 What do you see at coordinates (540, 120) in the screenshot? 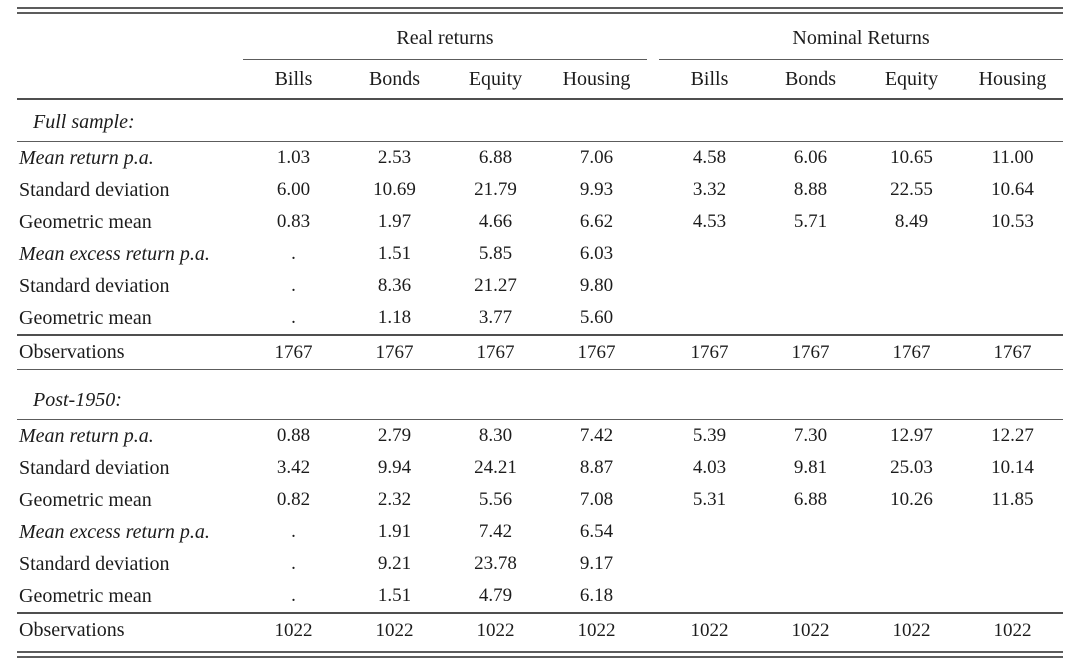
I see `section-title: Full sample:` at bounding box center [540, 120].